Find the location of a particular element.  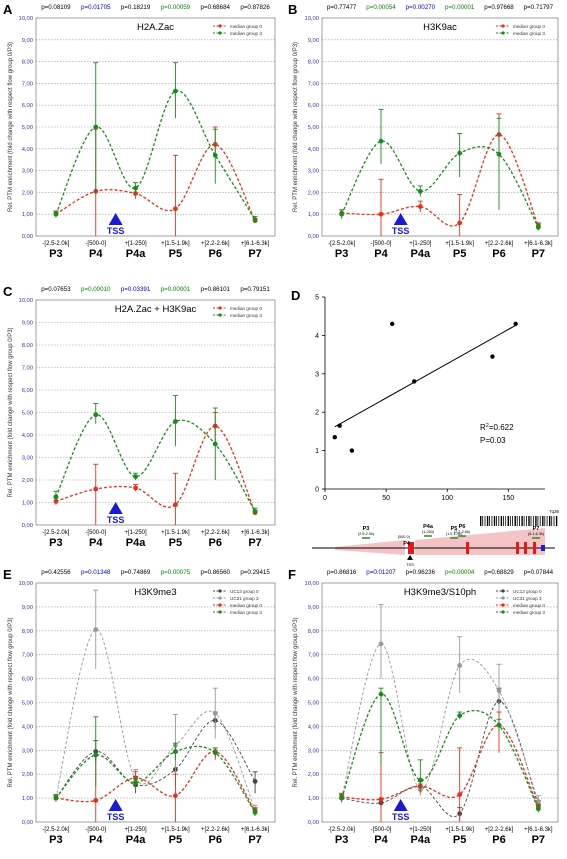

y-tick-label: 3 is located at coordinates (317, 374).